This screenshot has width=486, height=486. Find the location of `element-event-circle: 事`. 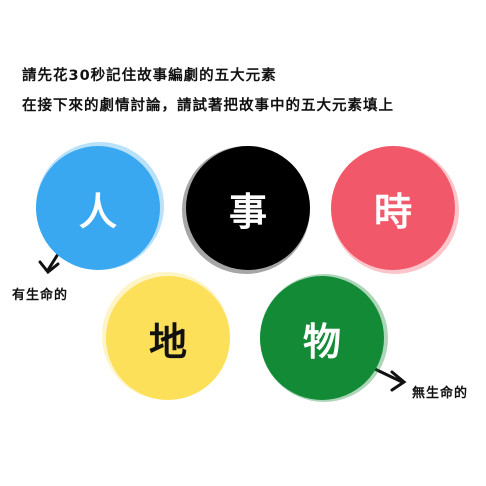

element-event-circle: 事 is located at coordinates (246, 210).